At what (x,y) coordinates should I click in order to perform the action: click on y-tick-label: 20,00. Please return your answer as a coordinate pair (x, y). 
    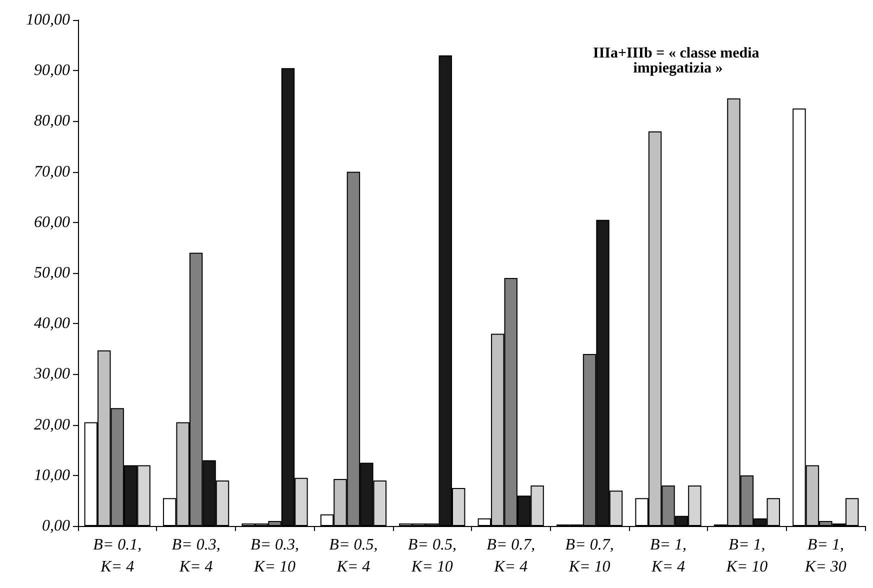
    Looking at the image, I should click on (52, 425).